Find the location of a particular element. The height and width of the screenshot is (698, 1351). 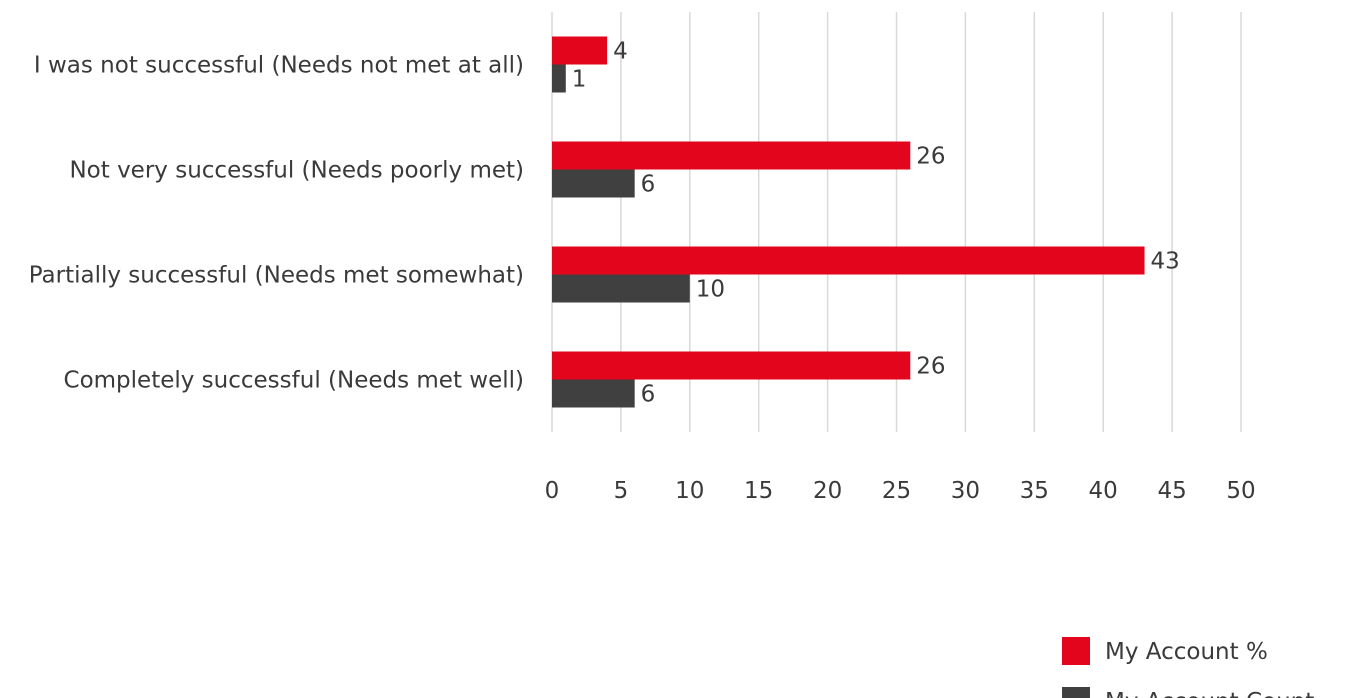

x-tick-label: 30 is located at coordinates (965, 491).